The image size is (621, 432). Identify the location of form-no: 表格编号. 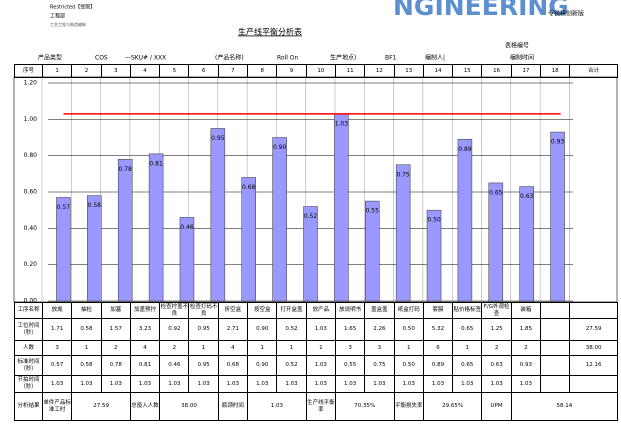
(517, 46).